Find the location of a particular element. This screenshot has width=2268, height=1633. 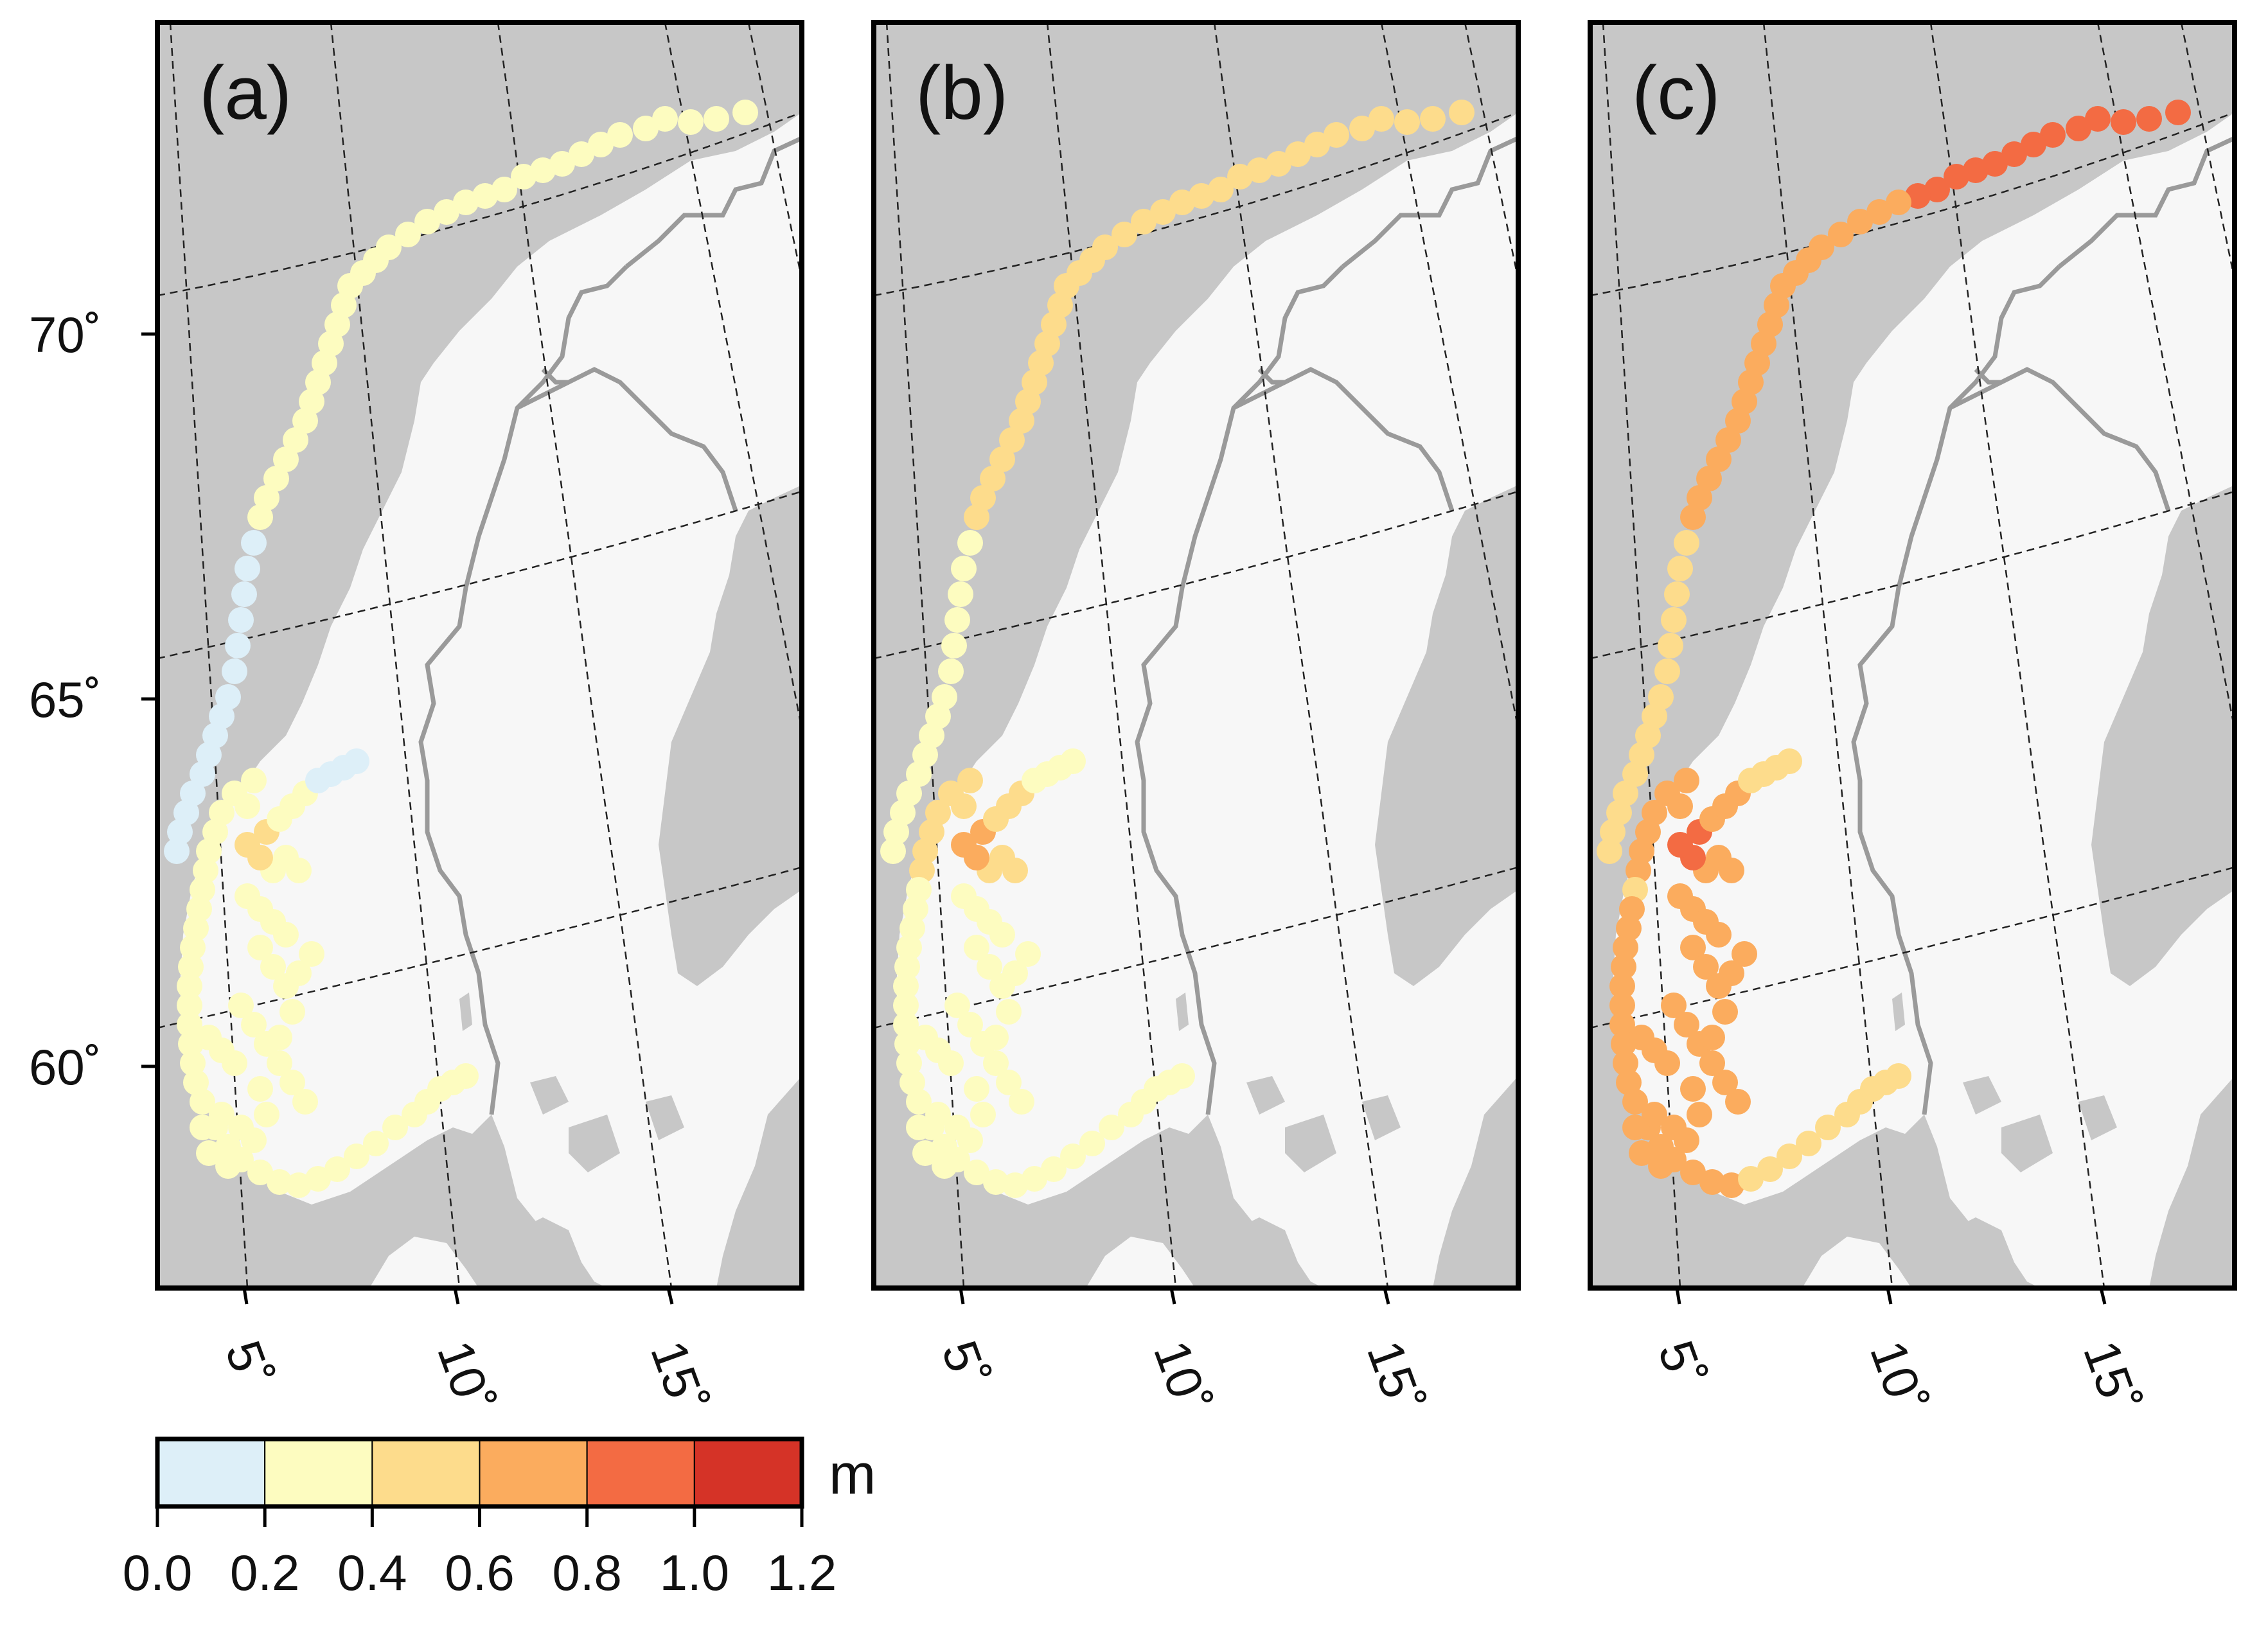

longitude-label-5: 5˚ is located at coordinates (965, 1365).